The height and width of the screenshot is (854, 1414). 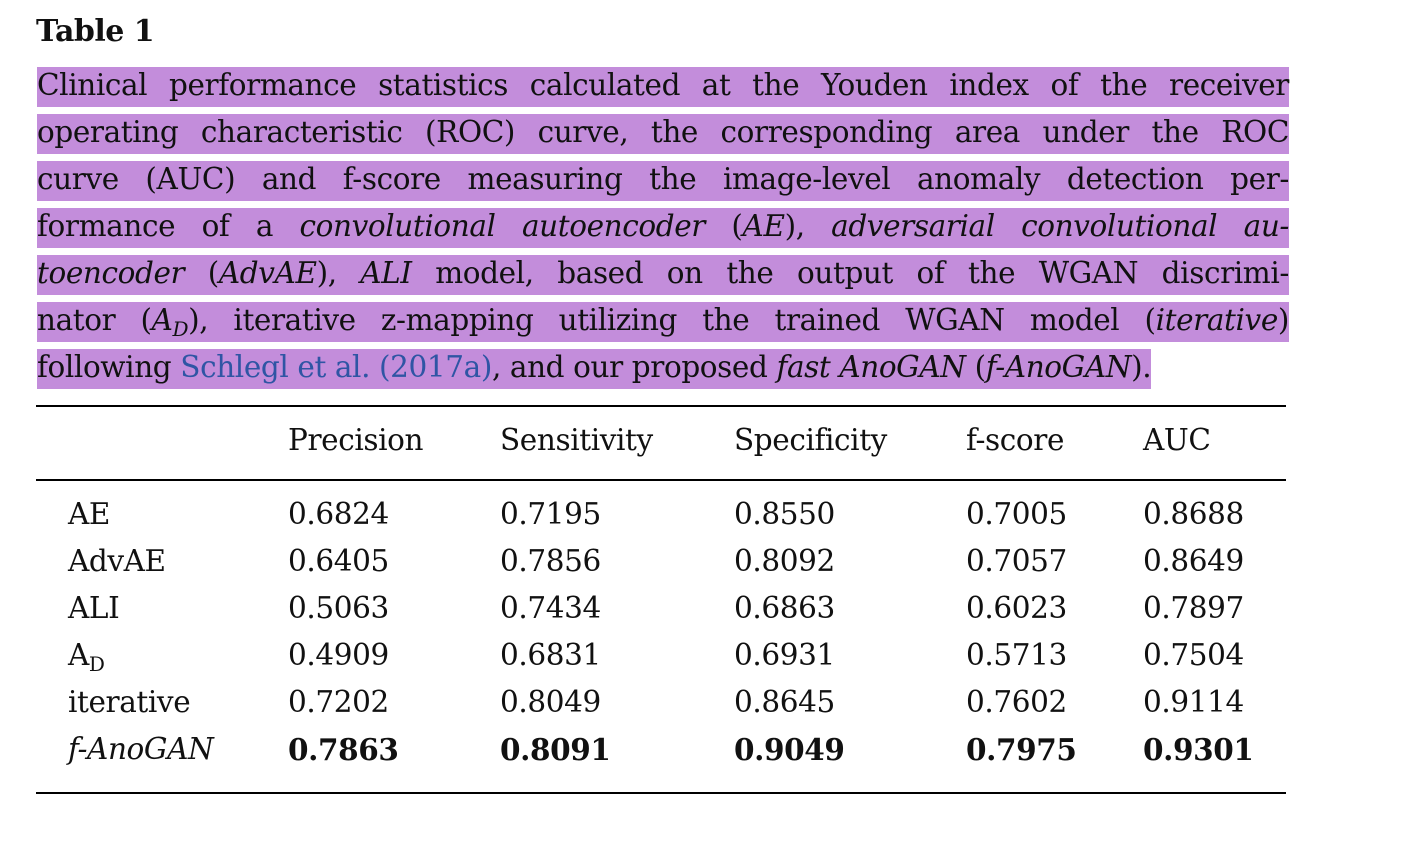 I want to click on caption-text: ), so click(x=1283, y=320).